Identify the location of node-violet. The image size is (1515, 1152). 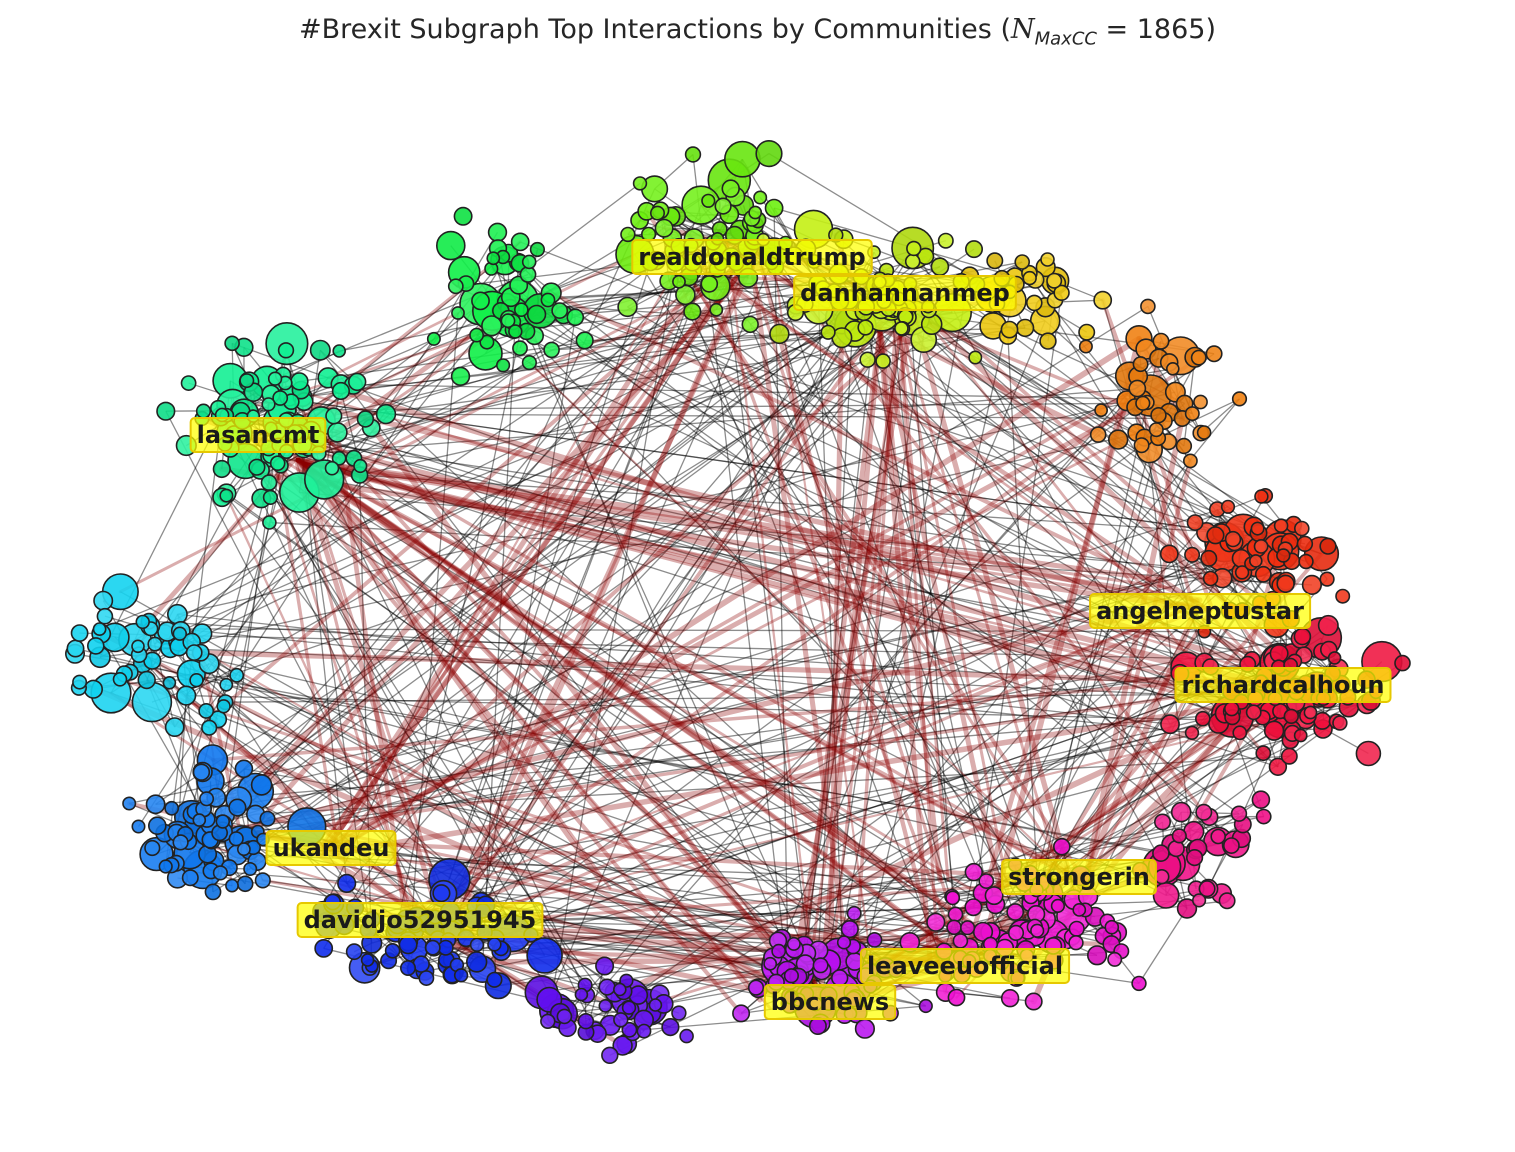
(756, 987).